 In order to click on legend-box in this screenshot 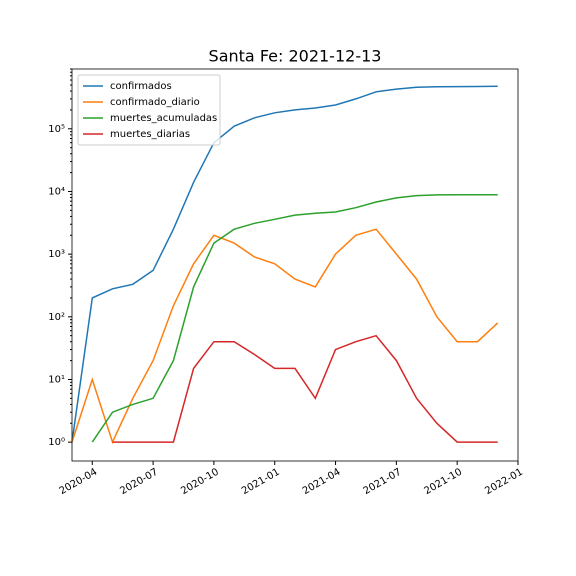, I will do `click(149, 110)`.